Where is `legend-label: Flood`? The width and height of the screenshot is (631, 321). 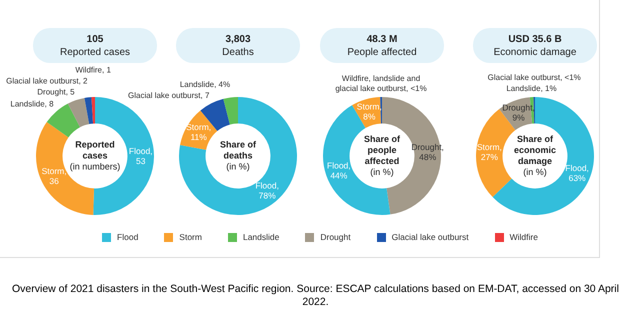 legend-label: Flood is located at coordinates (127, 237).